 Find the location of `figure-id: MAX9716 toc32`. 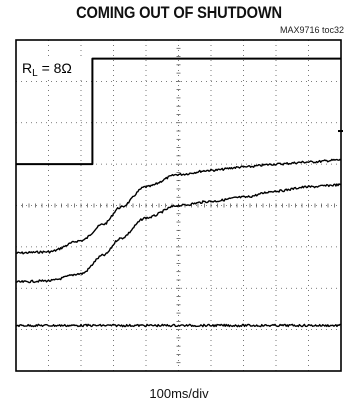

figure-id: MAX9716 toc32 is located at coordinates (311, 30).